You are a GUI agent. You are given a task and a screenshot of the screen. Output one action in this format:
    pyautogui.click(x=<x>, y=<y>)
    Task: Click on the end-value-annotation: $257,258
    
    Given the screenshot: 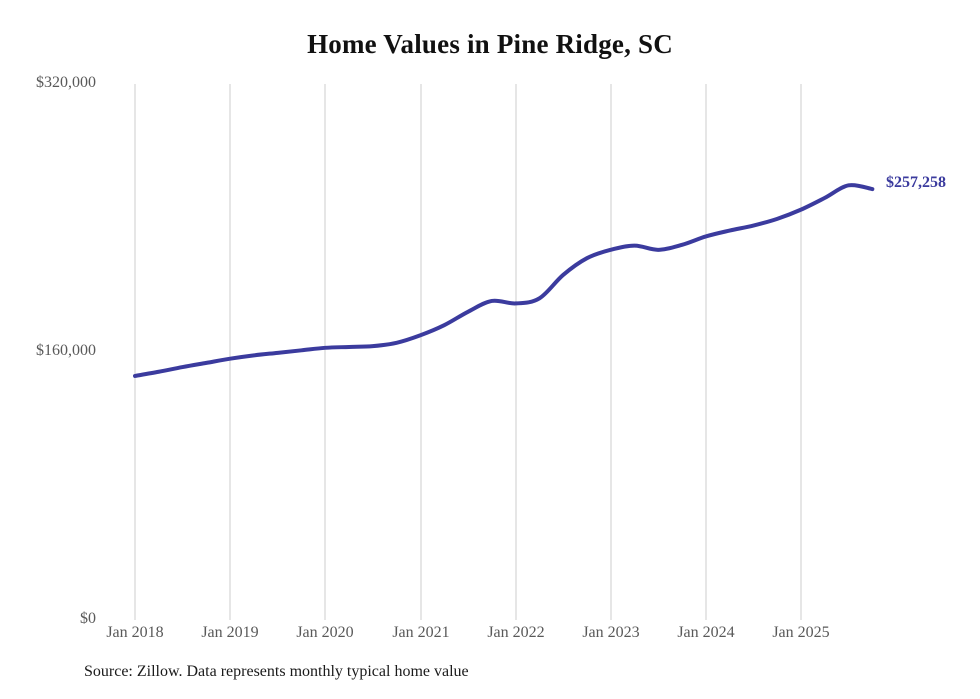 What is the action you would take?
    pyautogui.click(x=916, y=182)
    